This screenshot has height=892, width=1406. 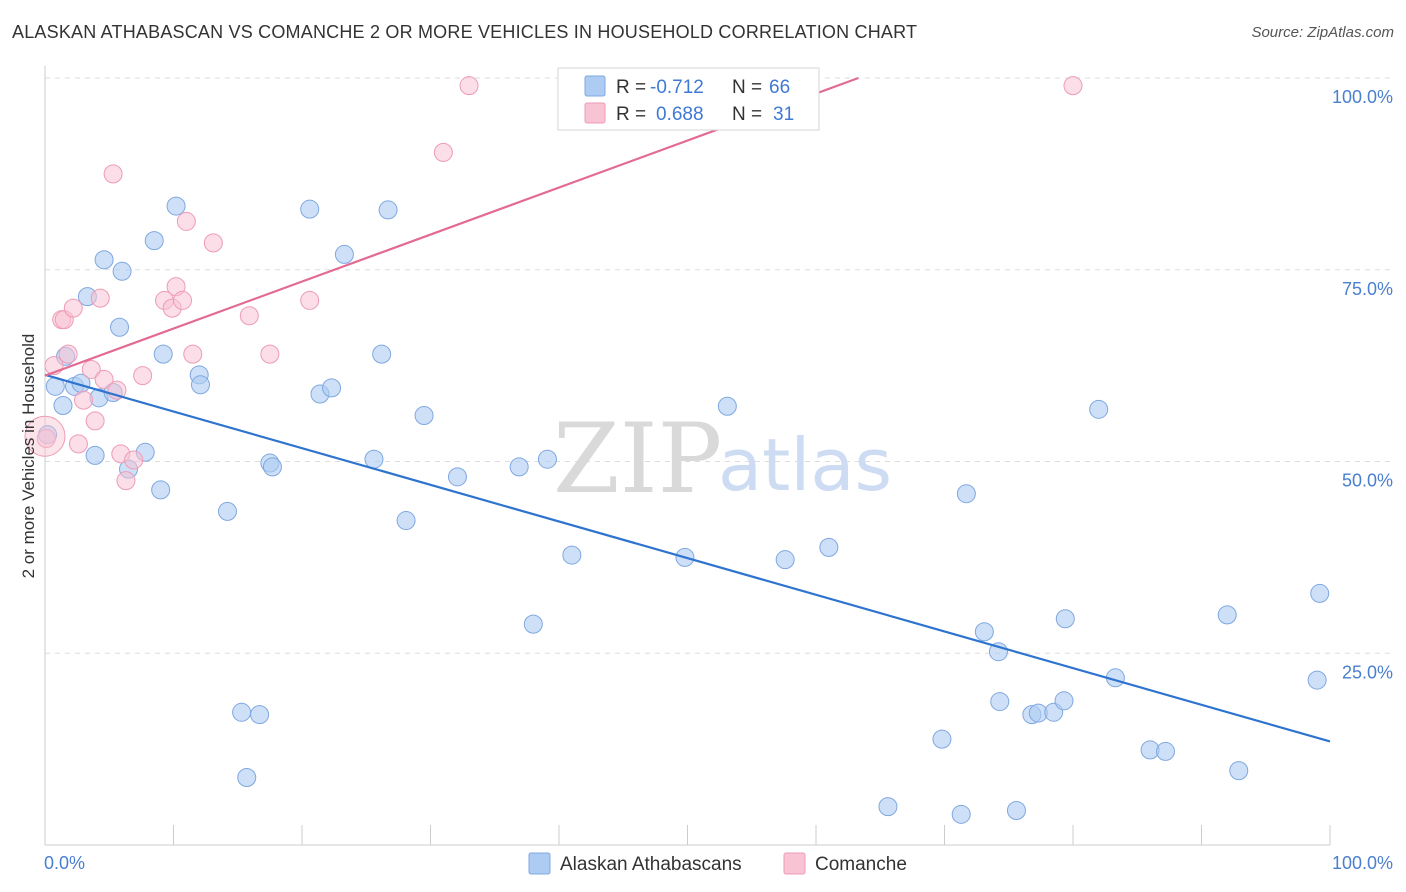 What do you see at coordinates (1322, 32) in the screenshot?
I see `source-label: Source: ZipAtlas.com` at bounding box center [1322, 32].